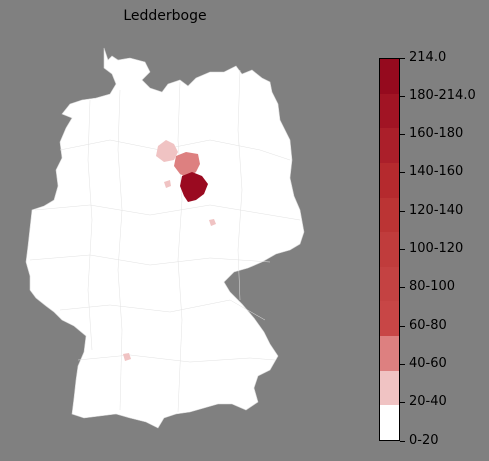  What do you see at coordinates (432, 287) in the screenshot?
I see `tick-label: 80-100` at bounding box center [432, 287].